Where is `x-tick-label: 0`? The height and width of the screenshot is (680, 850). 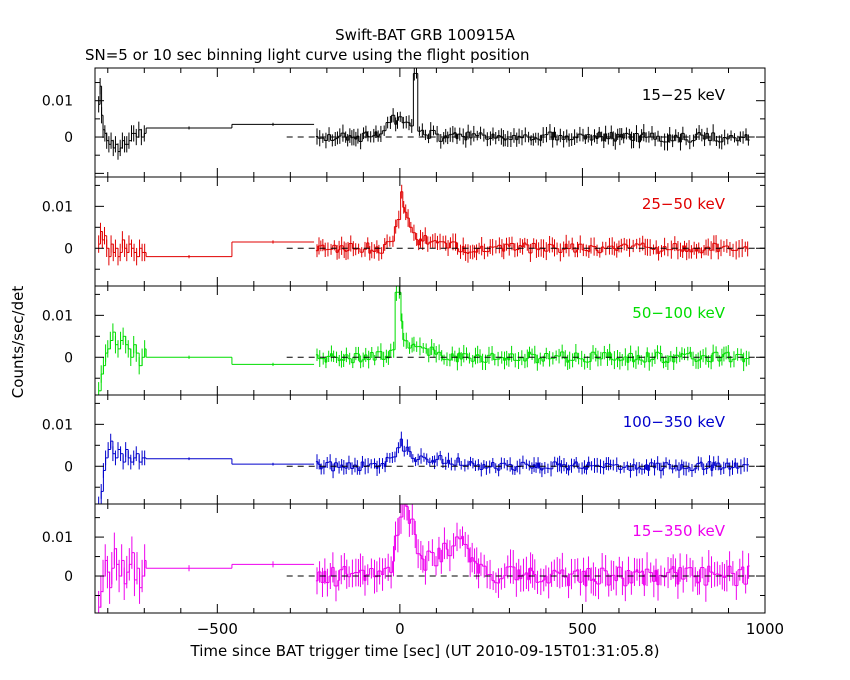 x-tick-label: 0 is located at coordinates (400, 629).